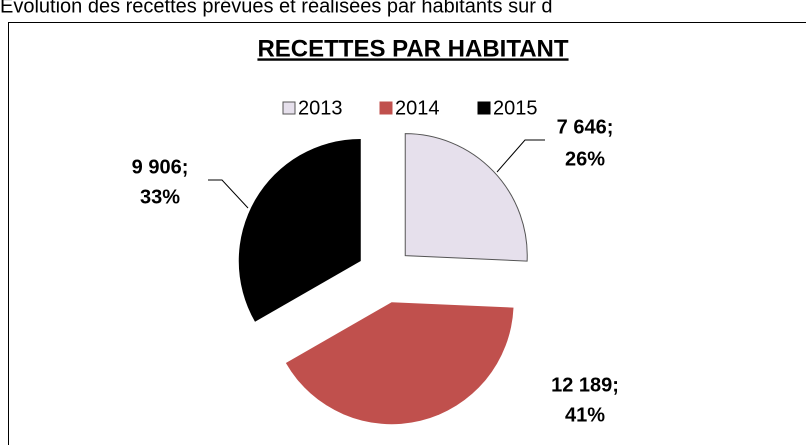 Image resolution: width=806 pixels, height=445 pixels. Describe the element at coordinates (412, 48) in the screenshot. I see `chart-title: RECETTES PAR HABITANT` at that location.